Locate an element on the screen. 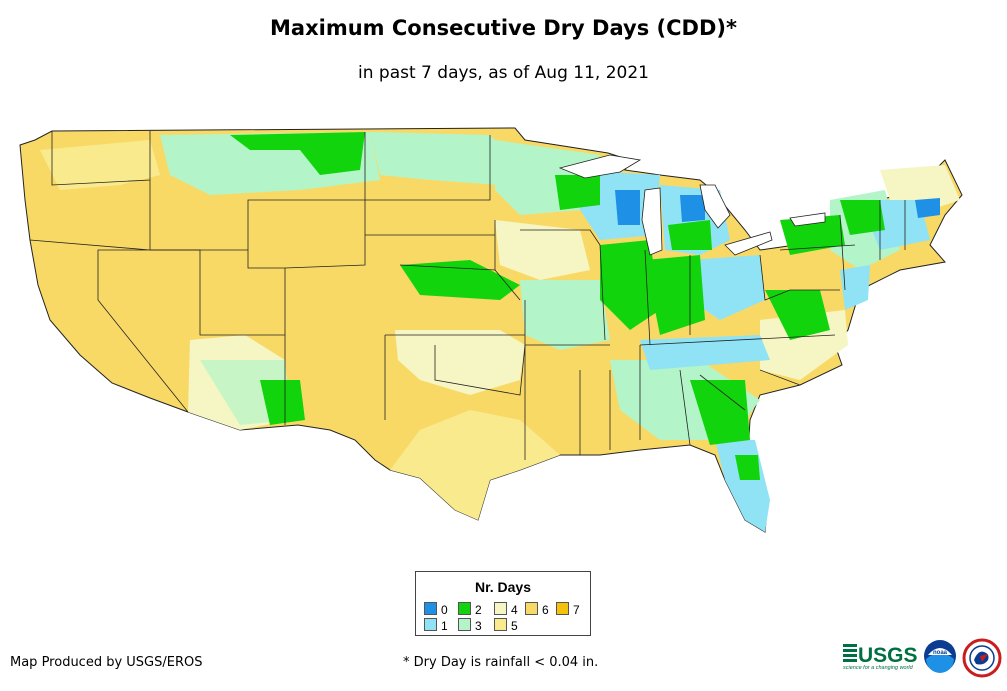 The image size is (1007, 691). legend-title: Nr. Days is located at coordinates (503, 587).